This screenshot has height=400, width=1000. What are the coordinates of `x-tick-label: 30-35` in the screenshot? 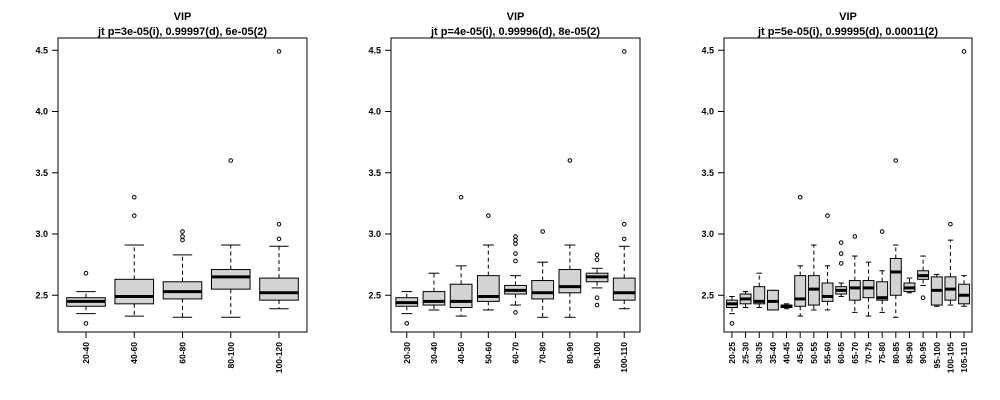 It's located at (759, 353).